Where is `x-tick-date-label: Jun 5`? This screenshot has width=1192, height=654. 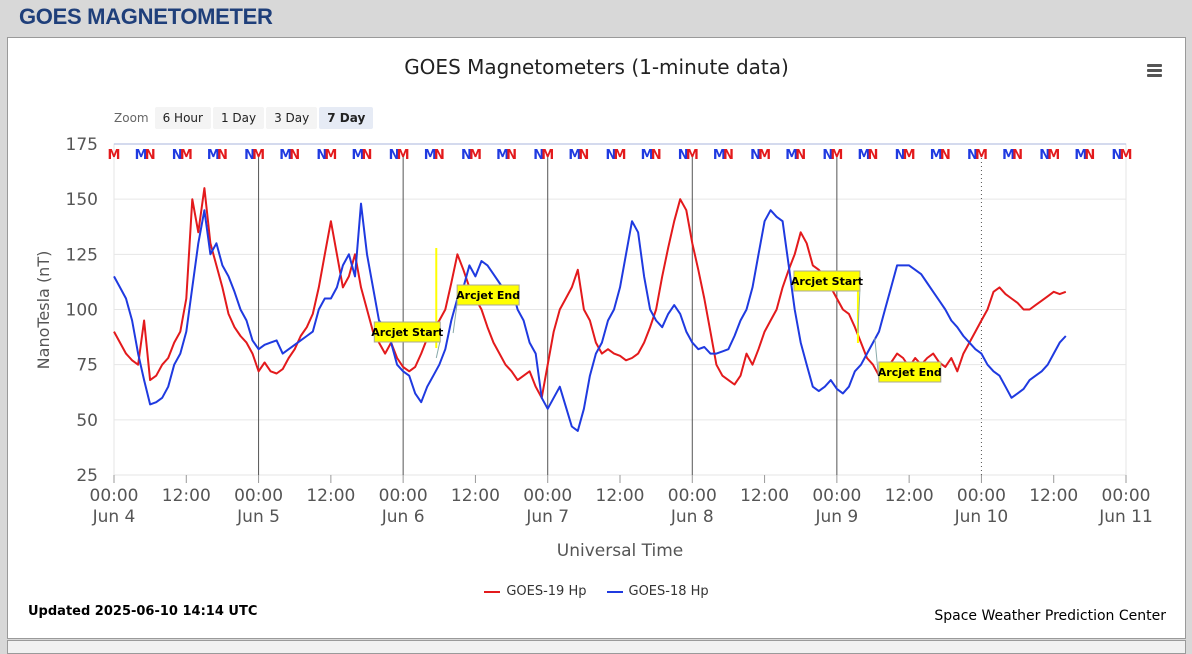 x-tick-date-label: Jun 5 is located at coordinates (258, 517).